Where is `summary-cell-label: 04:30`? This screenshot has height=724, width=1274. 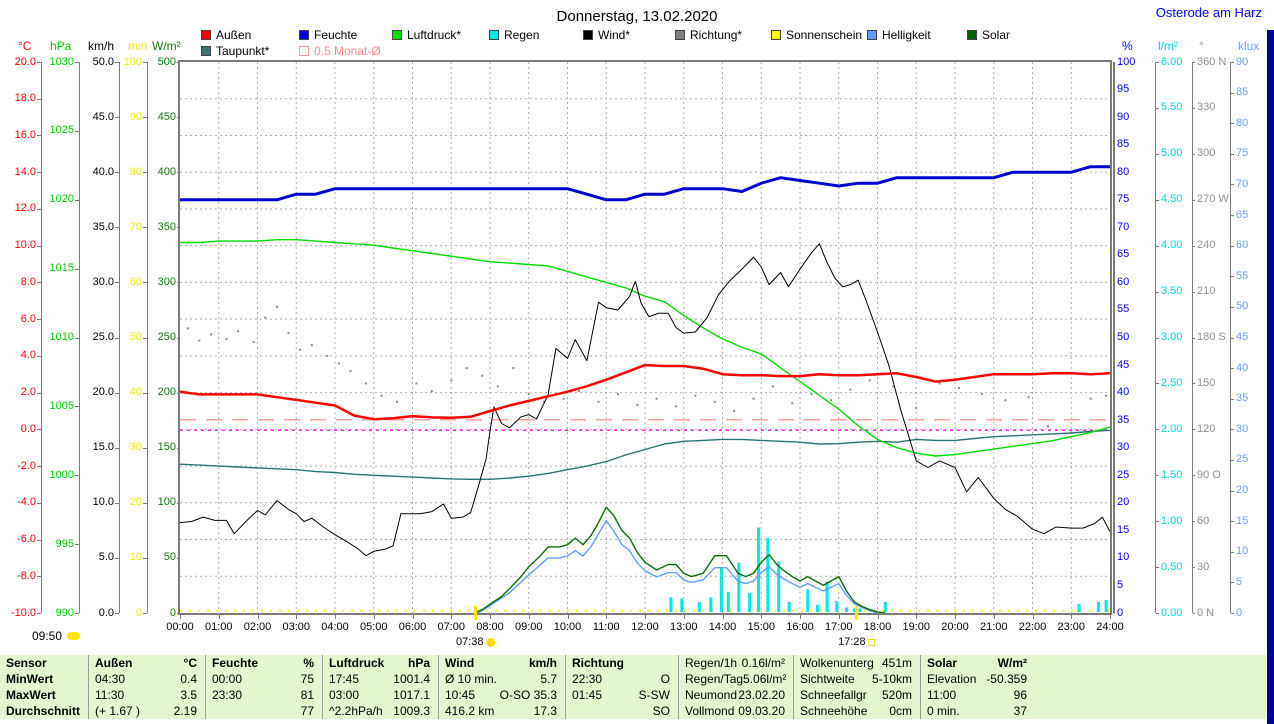 summary-cell-label: 04:30 is located at coordinates (110, 679).